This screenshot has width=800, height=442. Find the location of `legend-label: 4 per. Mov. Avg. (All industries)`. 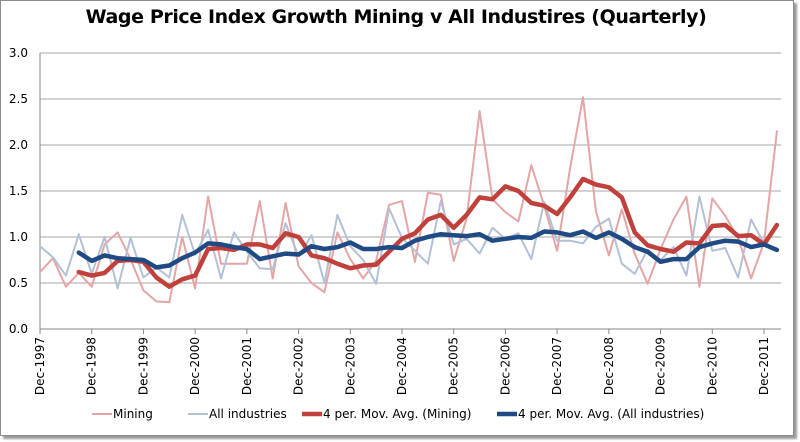

legend-label: 4 per. Mov. Avg. (All industries) is located at coordinates (611, 414).